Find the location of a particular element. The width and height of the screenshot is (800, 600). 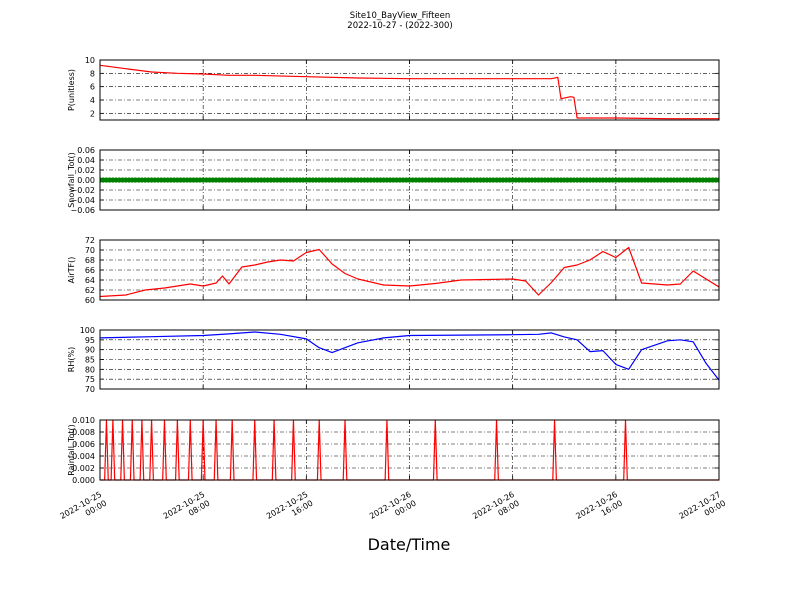

y-axis-label: Snowfall_Tot() is located at coordinates (71, 180).